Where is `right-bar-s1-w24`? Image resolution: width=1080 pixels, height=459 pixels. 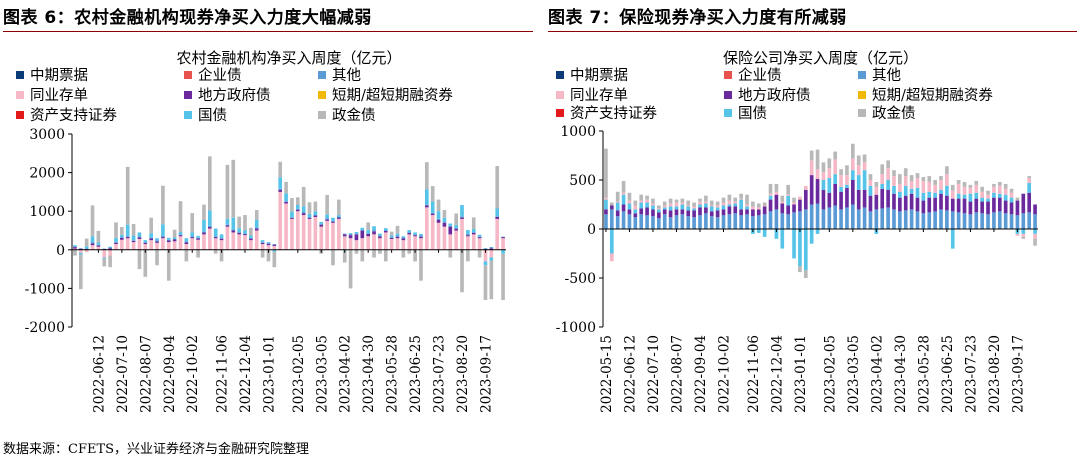
right-bar-s1-w24 is located at coordinates (747, 212).